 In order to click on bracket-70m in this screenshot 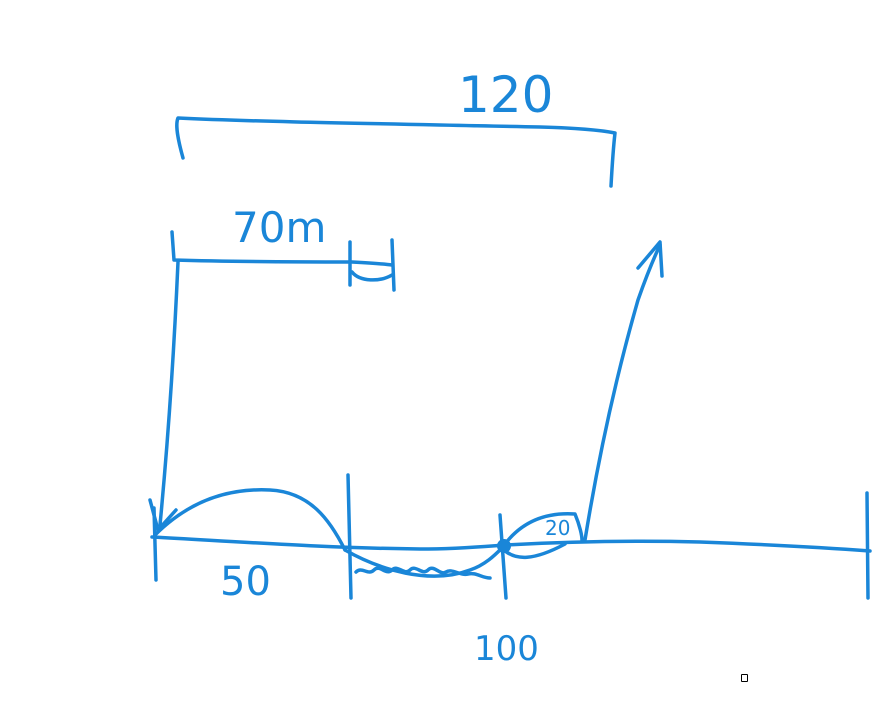, I will do `click(283, 261)`.